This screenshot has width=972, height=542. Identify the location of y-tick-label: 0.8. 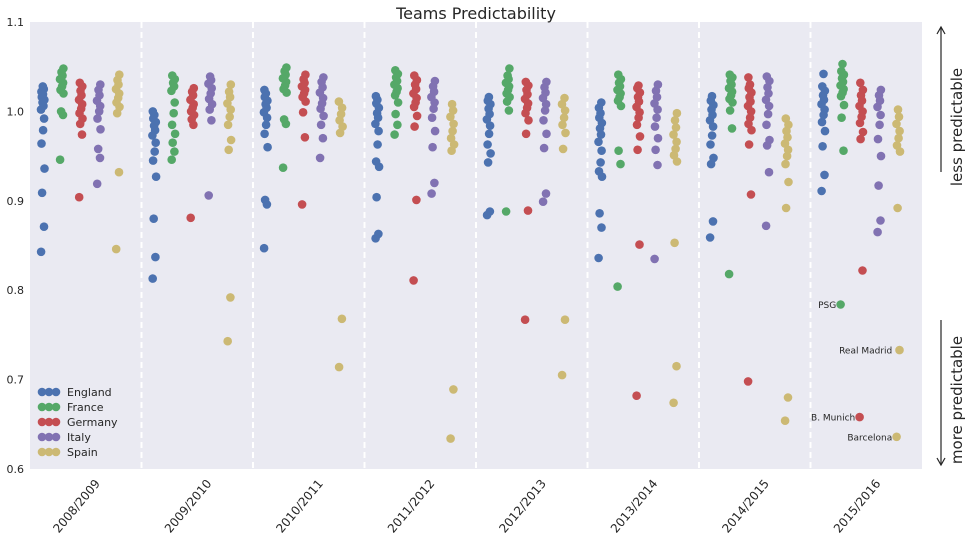
(16, 290).